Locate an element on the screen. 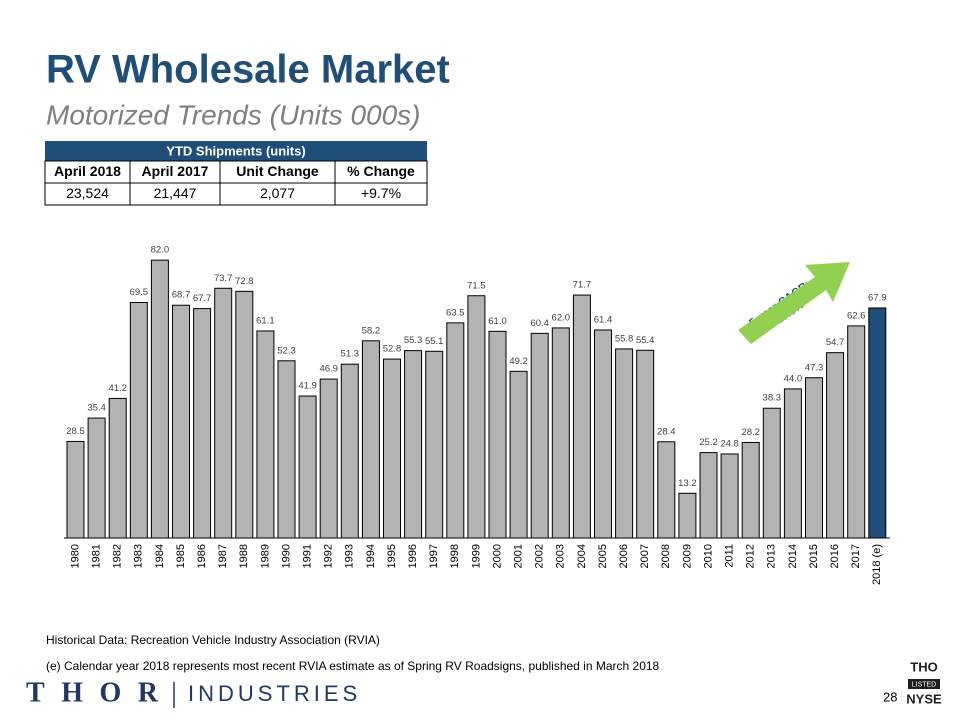  x-tick-label: 1986 is located at coordinates (202, 556).